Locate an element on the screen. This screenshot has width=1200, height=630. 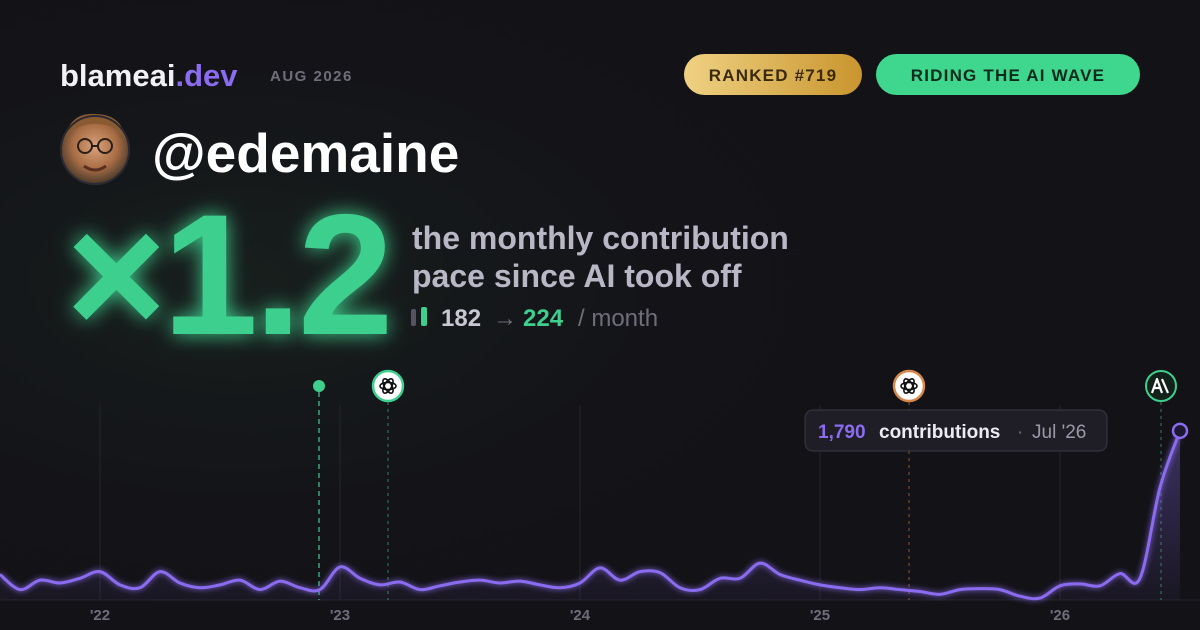
handle: @edemaine is located at coordinates (305, 153).